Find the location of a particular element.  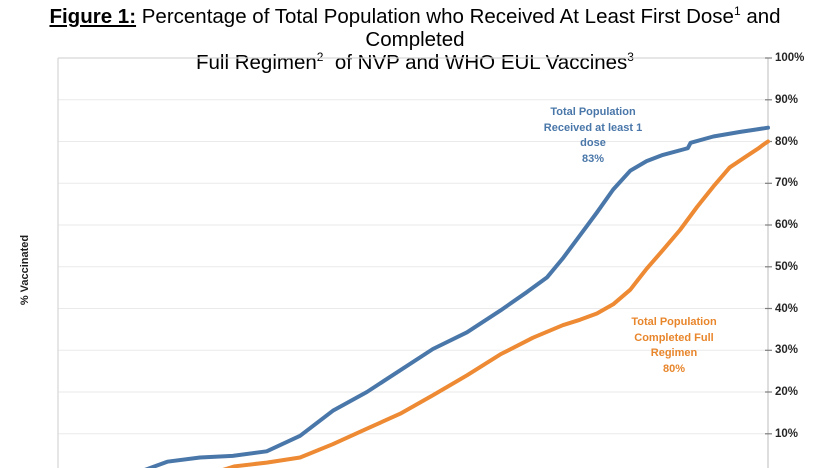

y-tick-label-50: 50% is located at coordinates (787, 266).